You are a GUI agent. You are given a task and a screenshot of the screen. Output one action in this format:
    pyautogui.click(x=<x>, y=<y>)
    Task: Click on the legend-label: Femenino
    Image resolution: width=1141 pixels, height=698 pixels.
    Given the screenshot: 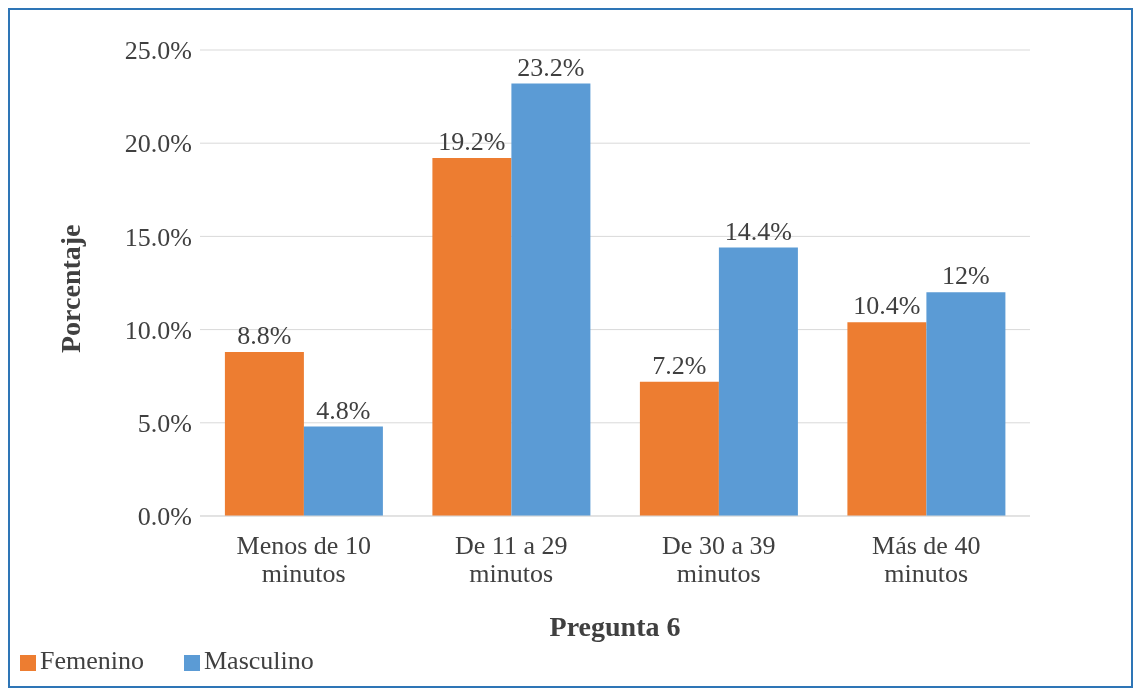 What is the action you would take?
    pyautogui.click(x=92, y=660)
    